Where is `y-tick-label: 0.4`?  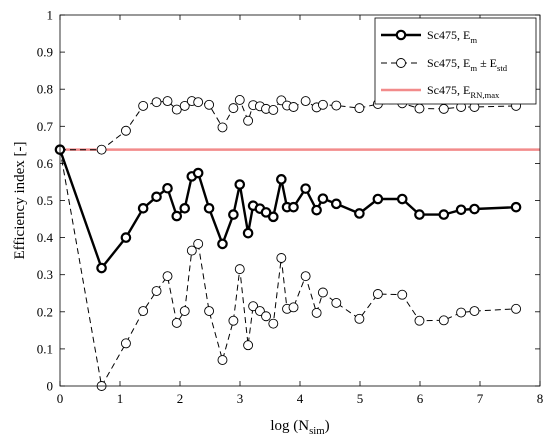 y-tick-label: 0.4 is located at coordinates (45, 237).